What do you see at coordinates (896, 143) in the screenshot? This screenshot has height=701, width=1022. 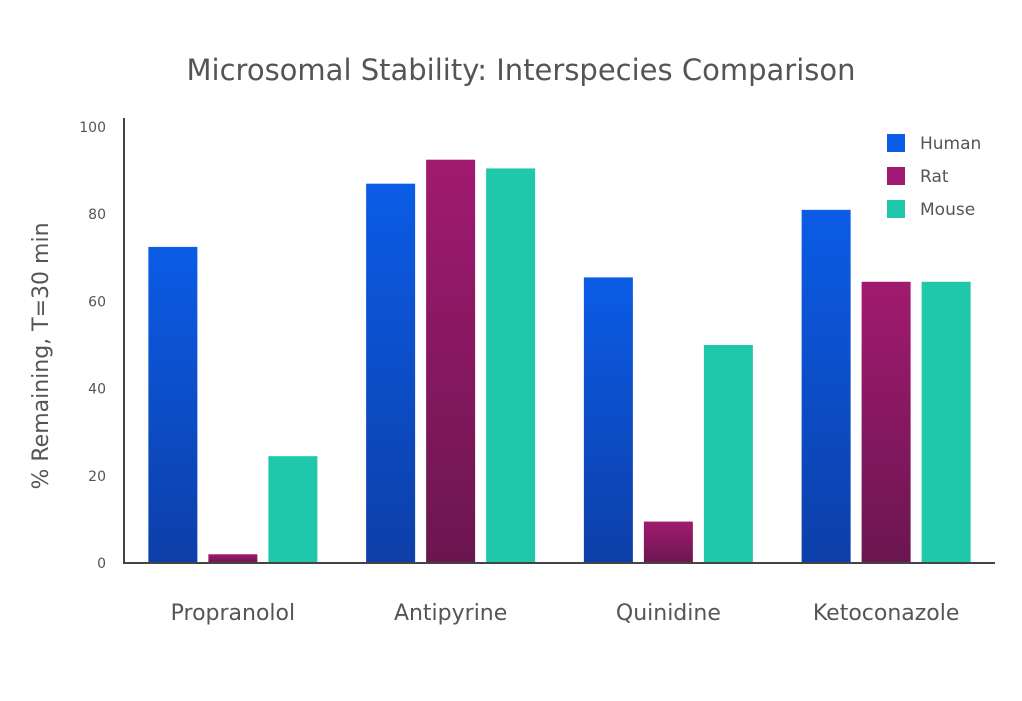 I see `legend-swatch-human` at bounding box center [896, 143].